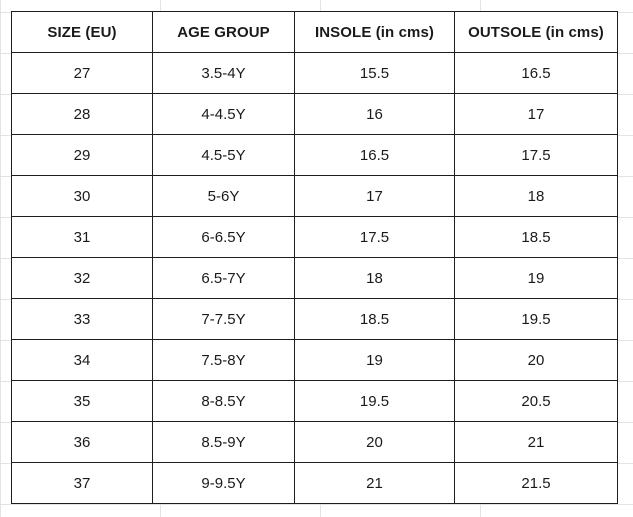  I want to click on cell-outsole: 17.5, so click(536, 155).